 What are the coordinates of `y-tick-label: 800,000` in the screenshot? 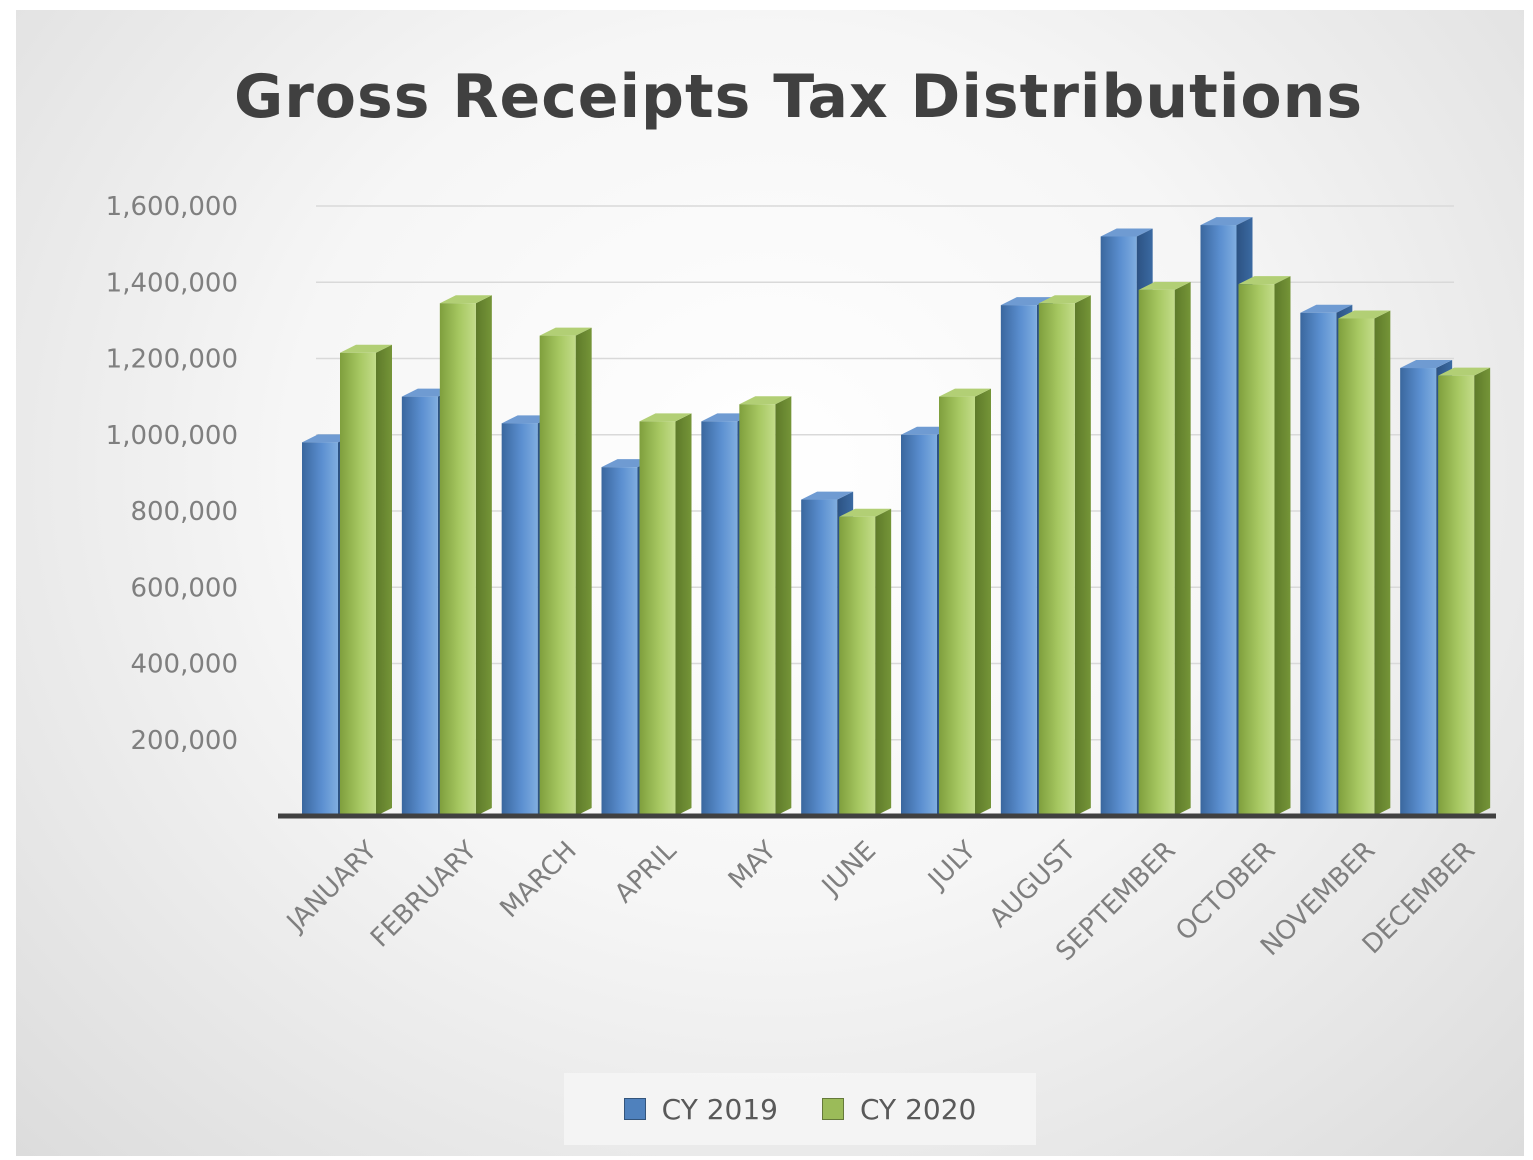 It's located at (184, 512).